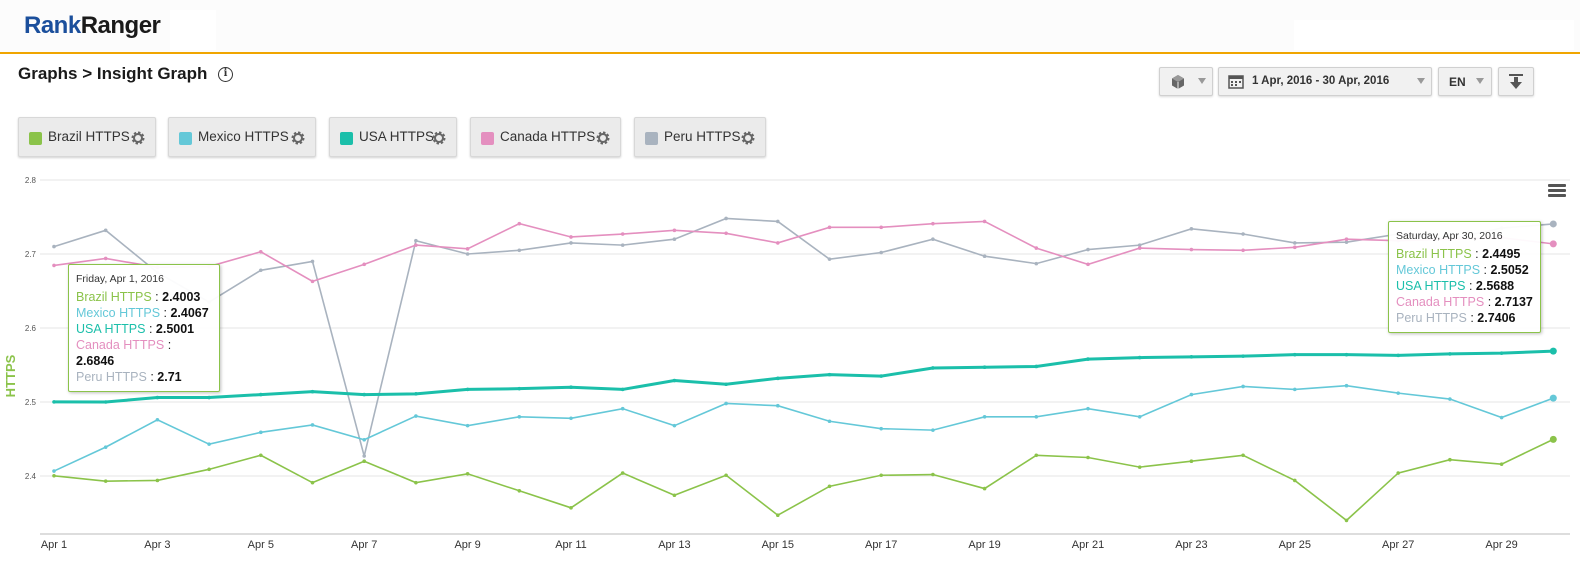 The image size is (1580, 566). What do you see at coordinates (1186, 81) in the screenshot?
I see `project-selector-button` at bounding box center [1186, 81].